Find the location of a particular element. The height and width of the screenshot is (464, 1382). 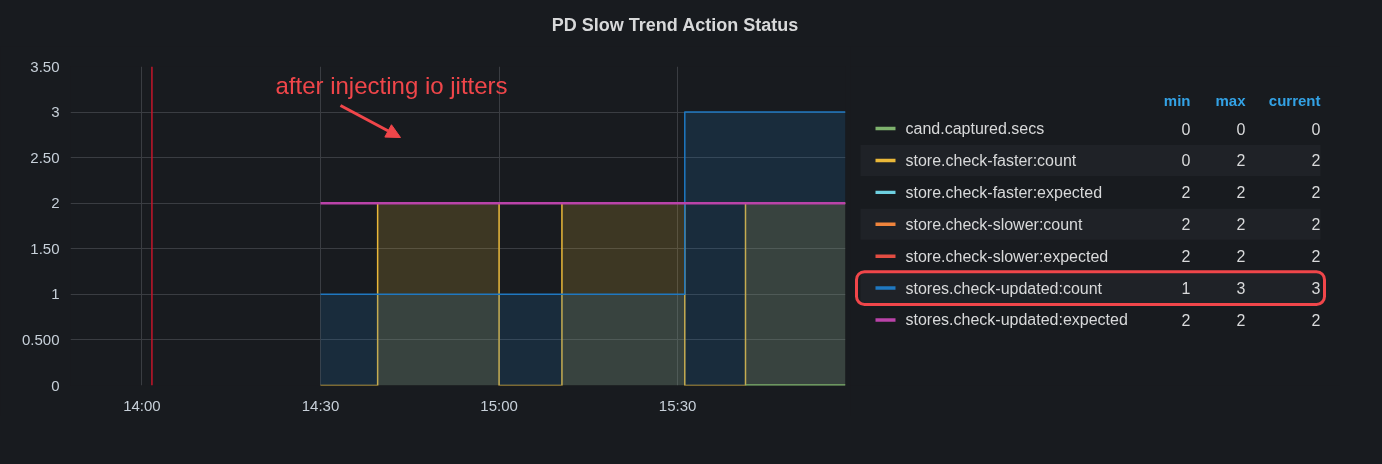

y-tick-label: 3.50 is located at coordinates (45, 66).